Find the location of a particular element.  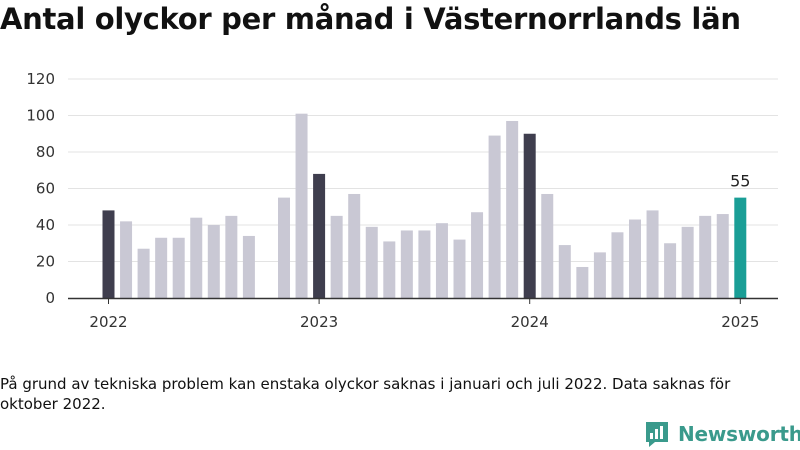

x-tick-label: 2024 is located at coordinates (530, 322).